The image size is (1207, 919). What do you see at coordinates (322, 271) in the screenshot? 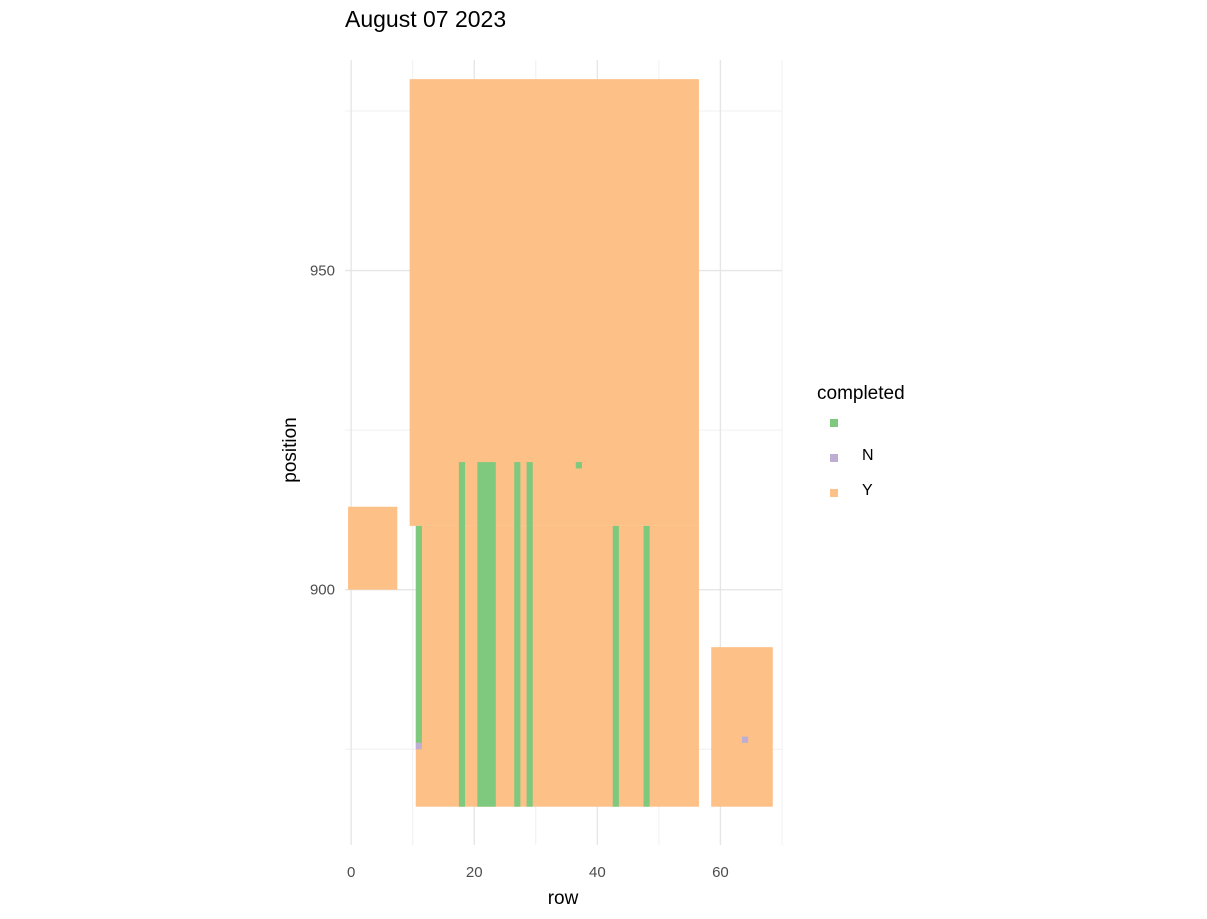
I see `y-tick-label: 950` at bounding box center [322, 271].